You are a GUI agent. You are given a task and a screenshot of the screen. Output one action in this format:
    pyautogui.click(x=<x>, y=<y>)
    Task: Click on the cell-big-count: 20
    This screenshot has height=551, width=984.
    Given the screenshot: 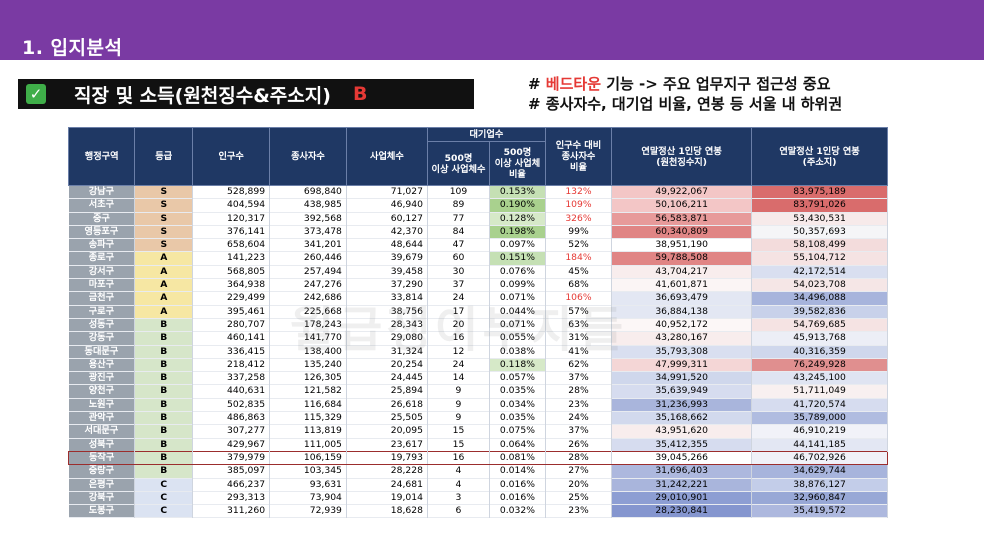 What is the action you would take?
    pyautogui.click(x=459, y=325)
    